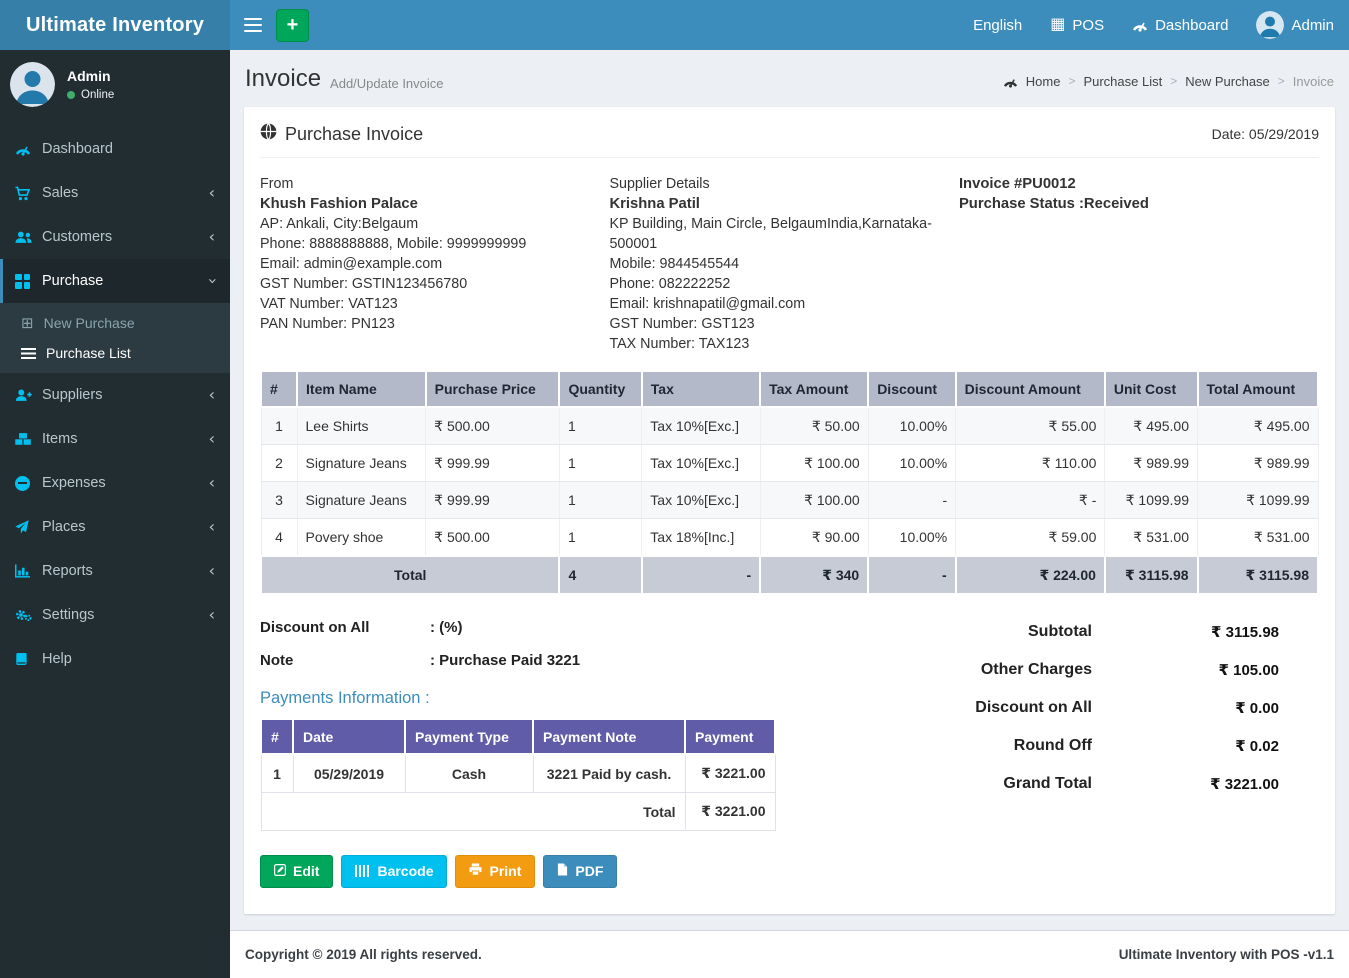 This screenshot has height=978, width=1349. Describe the element at coordinates (115, 527) in the screenshot. I see `sidebar-item-places: Places ‹` at that location.